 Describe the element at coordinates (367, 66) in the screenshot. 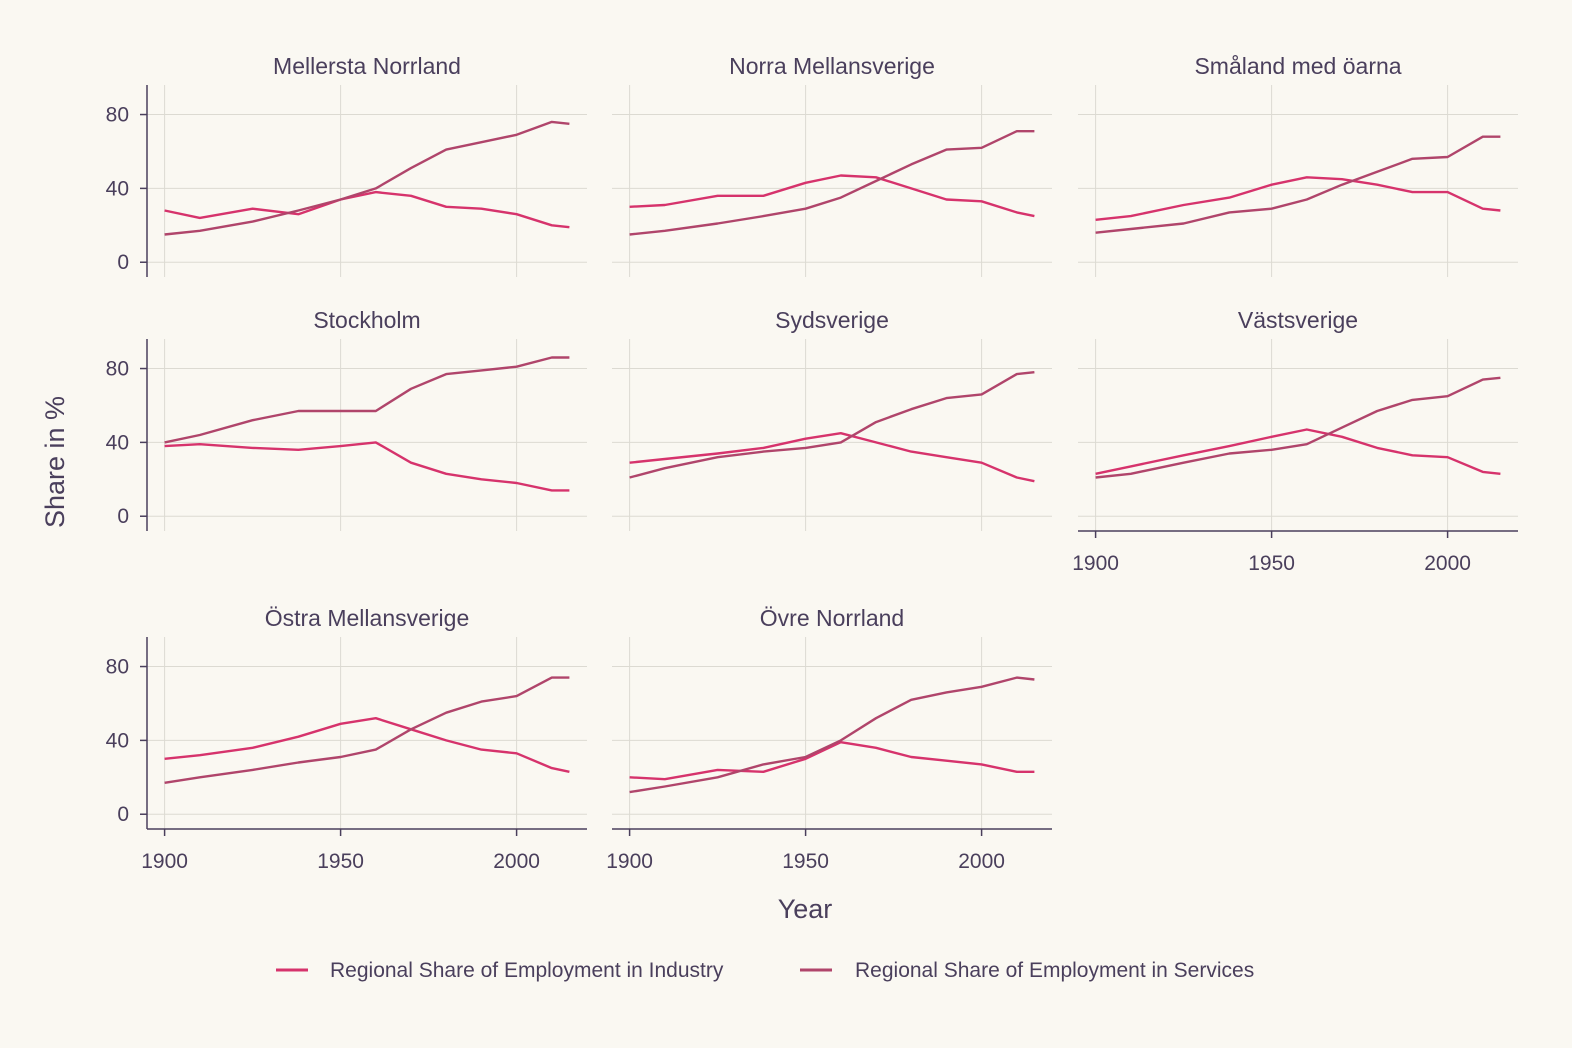

I see `panel-title: Mellersta Norrland` at that location.